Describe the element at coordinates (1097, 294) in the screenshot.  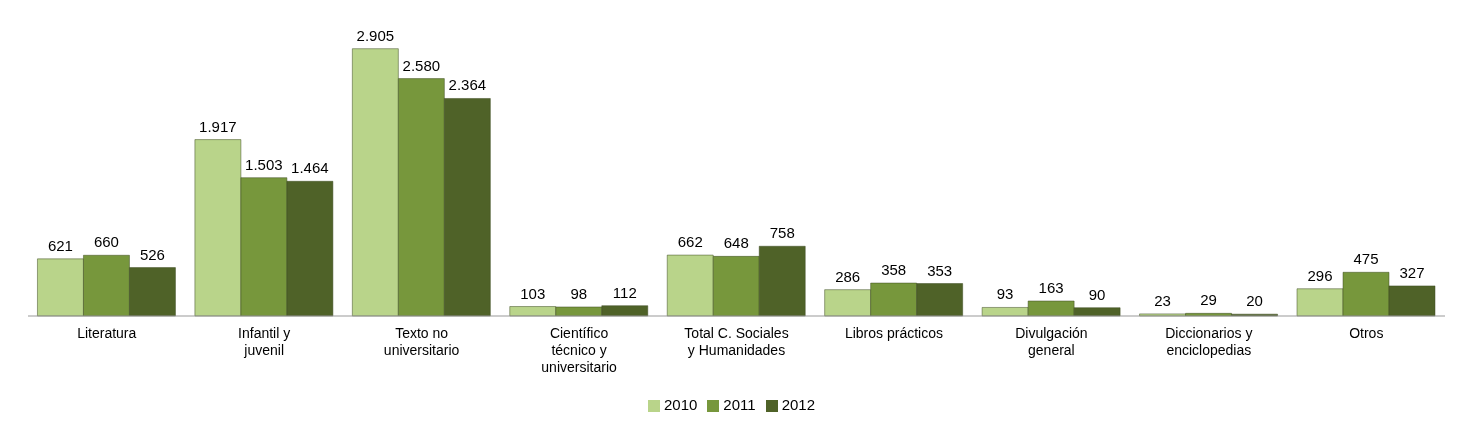
I see `data-label: 90` at that location.